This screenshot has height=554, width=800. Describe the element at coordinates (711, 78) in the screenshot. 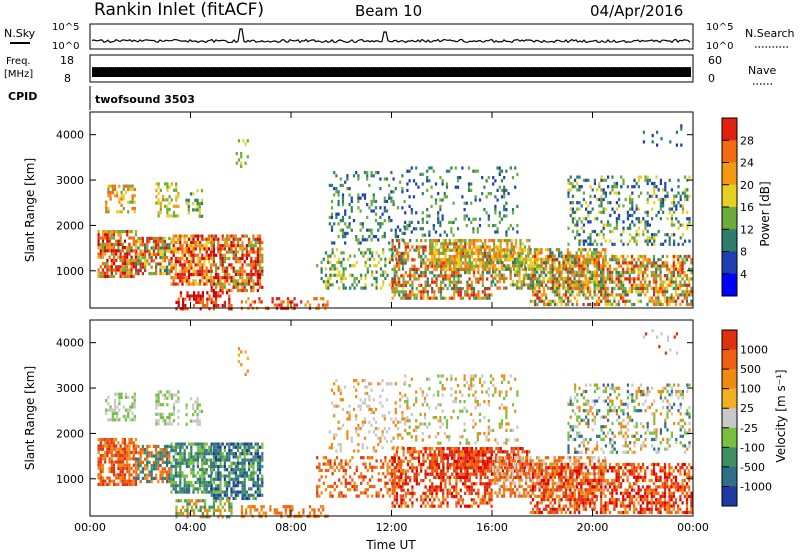

I see `nave-tick-bottom: 0` at that location.